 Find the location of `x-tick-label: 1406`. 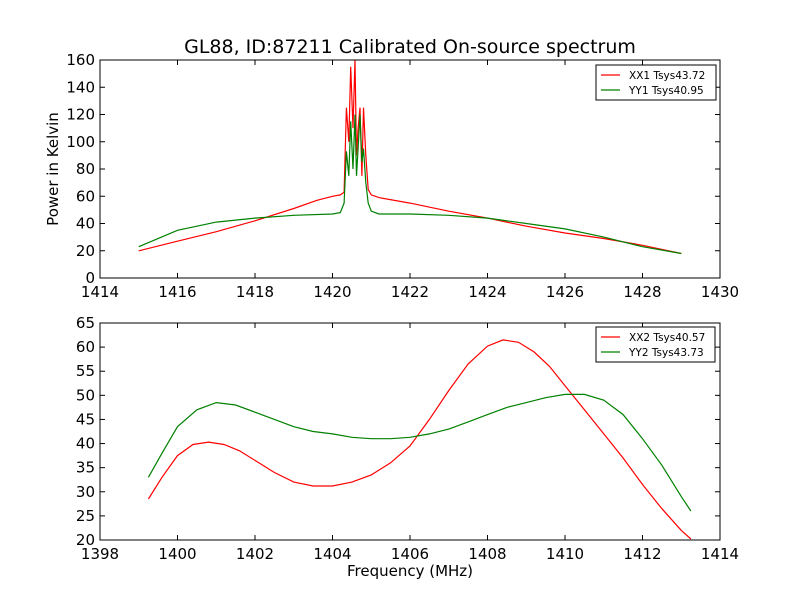

x-tick-label: 1406 is located at coordinates (410, 554).